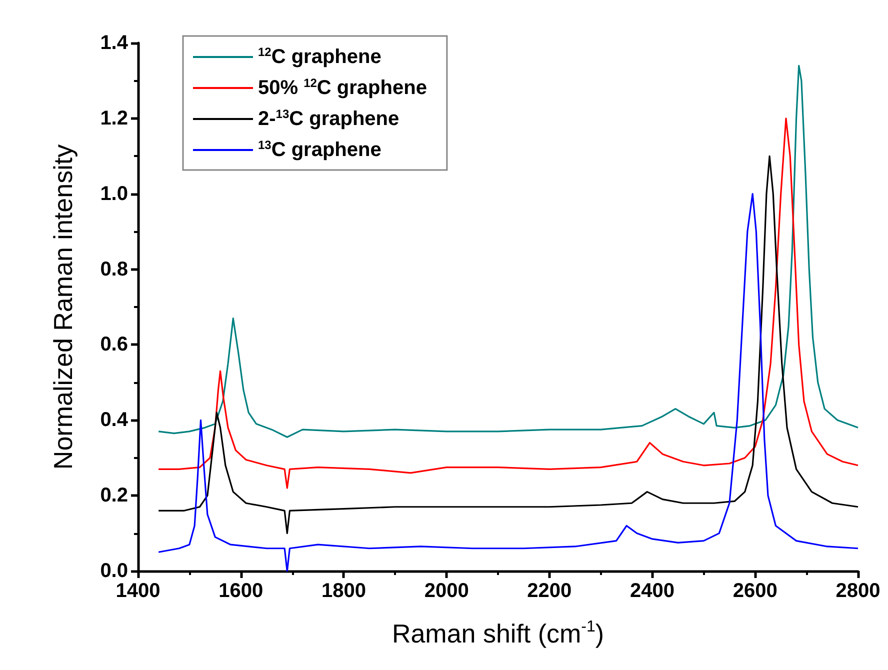 Image resolution: width=888 pixels, height=670 pixels. What do you see at coordinates (114, 269) in the screenshot?
I see `y-tick-label: 0.8` at bounding box center [114, 269].